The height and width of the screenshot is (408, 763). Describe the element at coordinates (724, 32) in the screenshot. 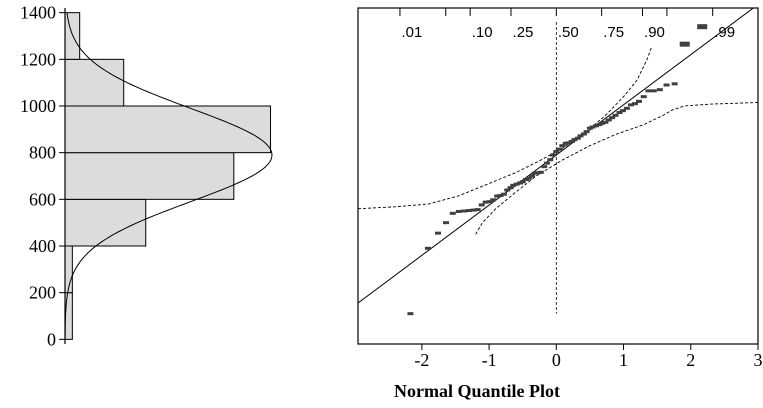

I see `probability-label: .99` at that location.